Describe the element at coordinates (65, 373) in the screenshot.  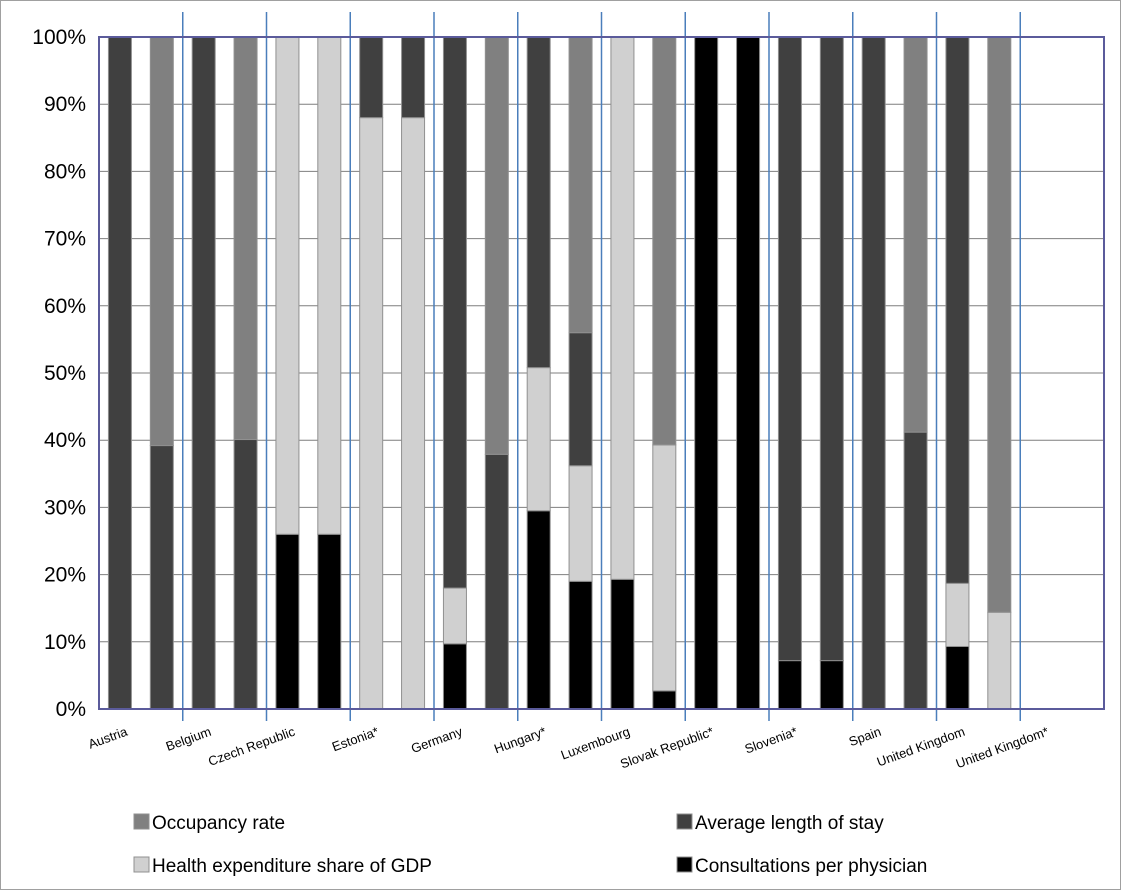
I see `y-tick-label: 50%` at that location.